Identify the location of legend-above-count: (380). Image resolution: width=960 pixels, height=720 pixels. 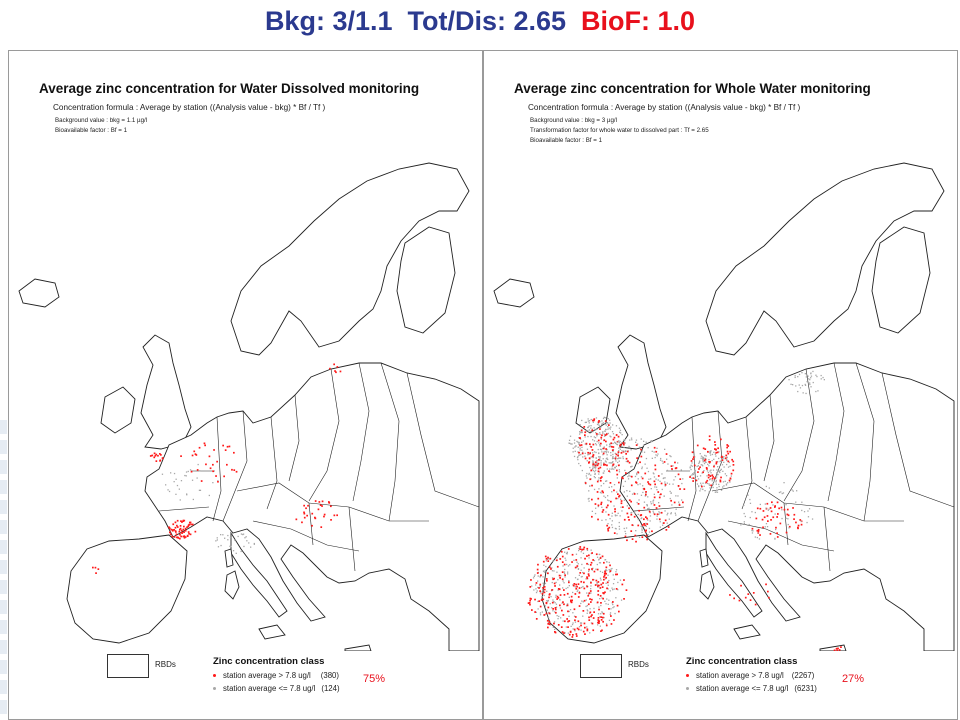
(329, 675).